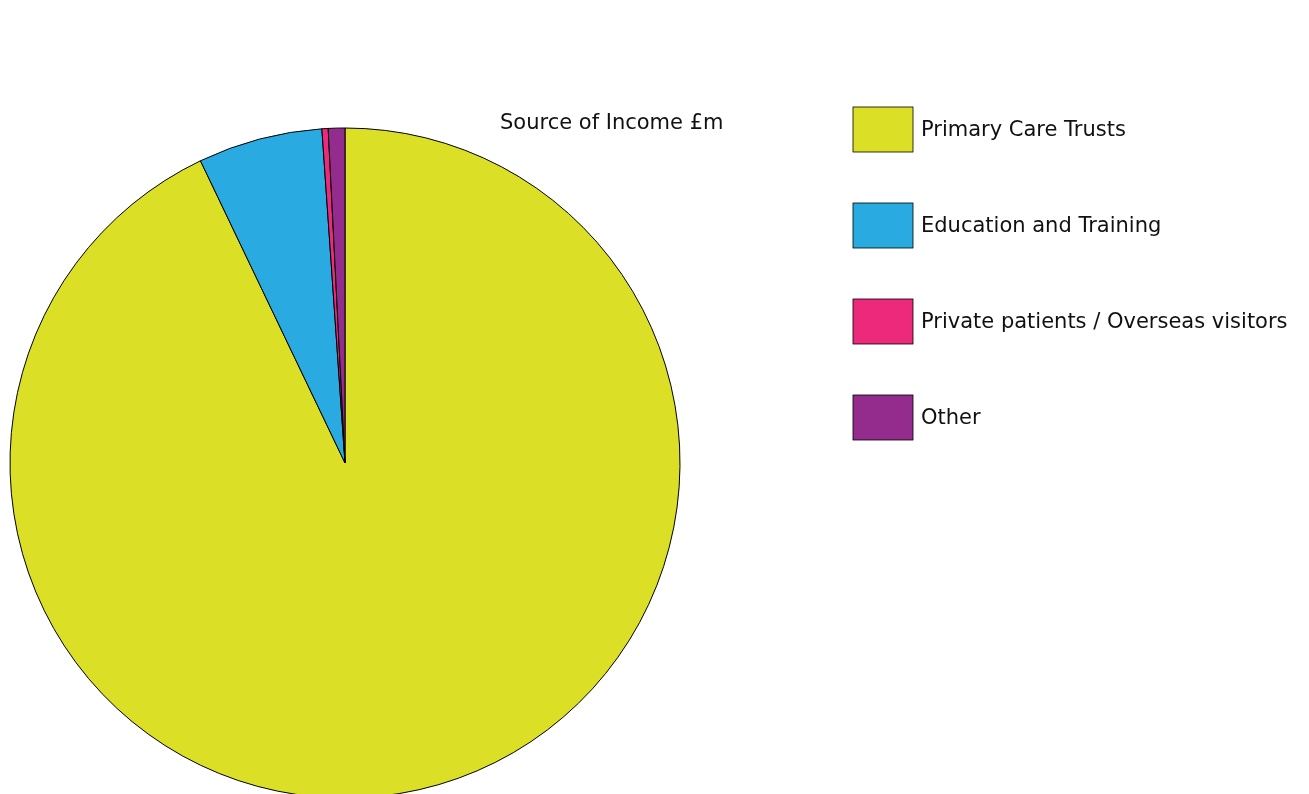  Describe the element at coordinates (1023, 129) in the screenshot. I see `legend-label: Primary Care Trusts` at that location.